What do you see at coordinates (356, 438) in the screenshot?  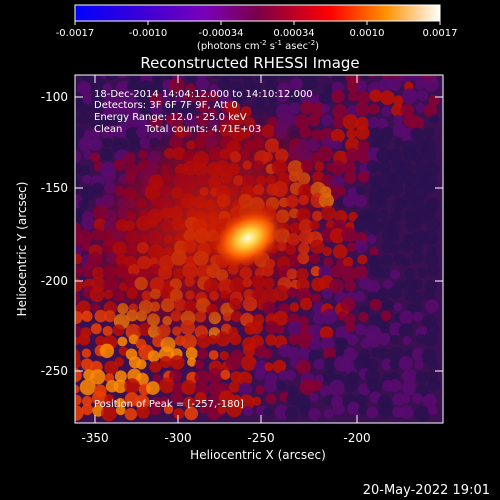 I see `x-tick-label: -200` at bounding box center [356, 438].